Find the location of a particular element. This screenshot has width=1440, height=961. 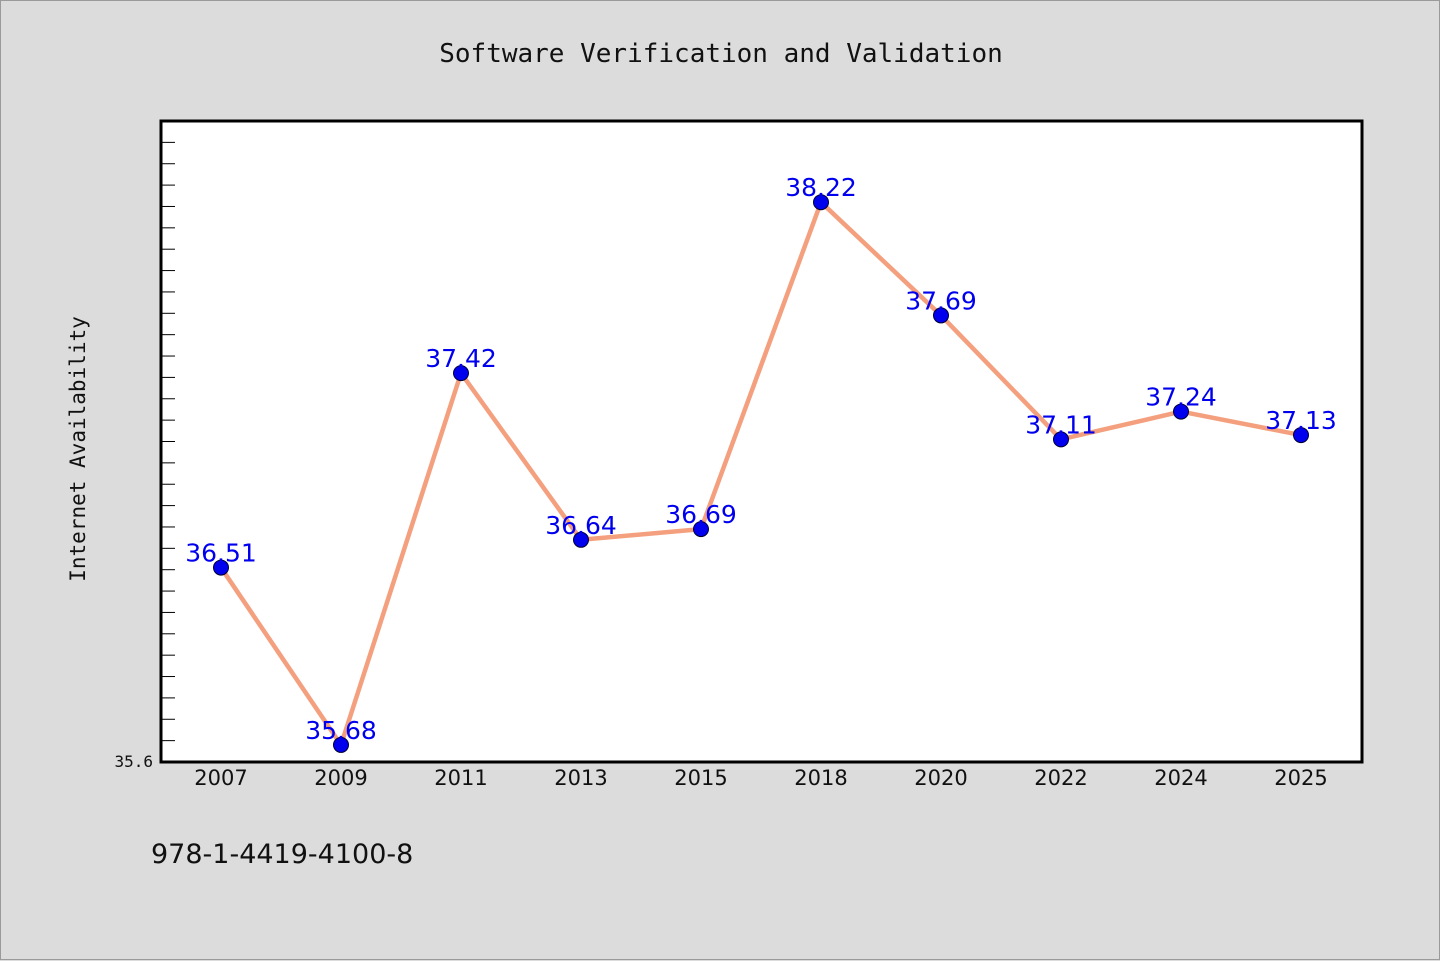

x-tick-label: 2020 is located at coordinates (940, 778).